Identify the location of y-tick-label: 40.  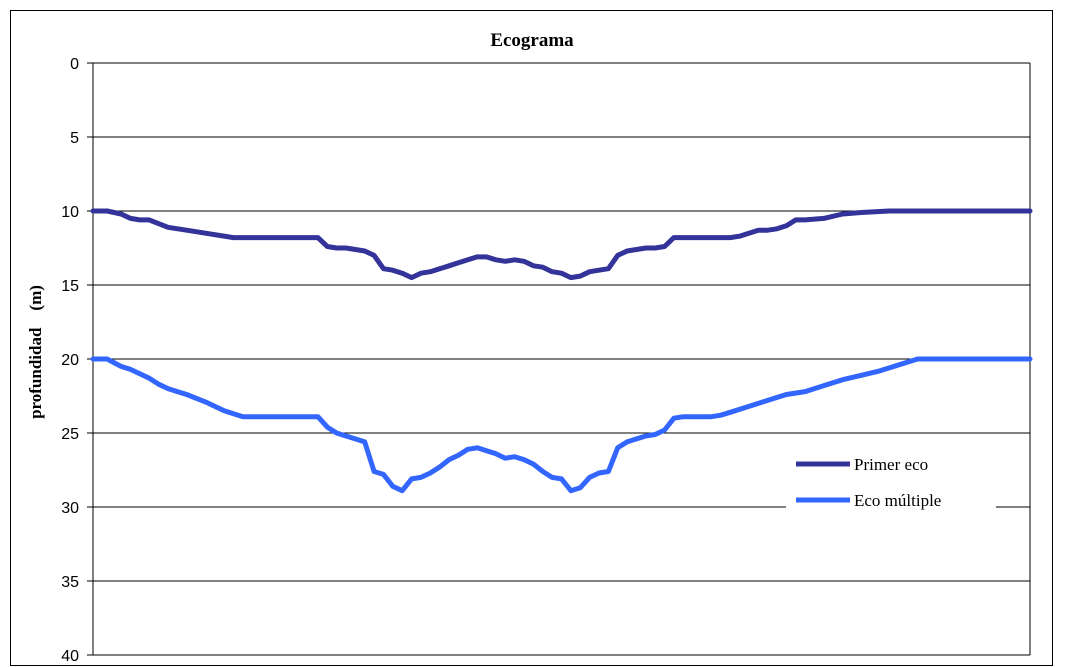
(70, 656).